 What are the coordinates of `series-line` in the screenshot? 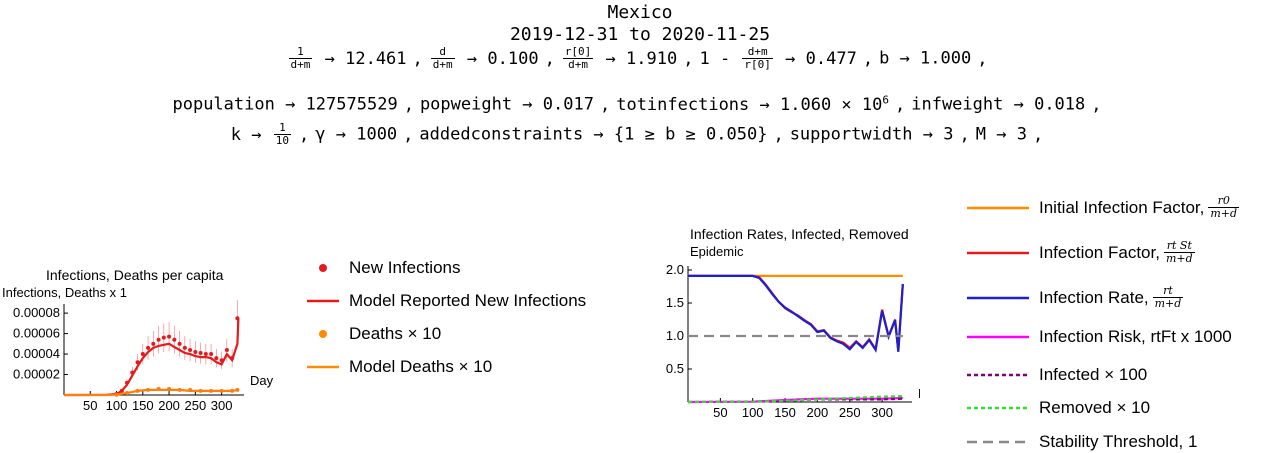 It's located at (796, 313).